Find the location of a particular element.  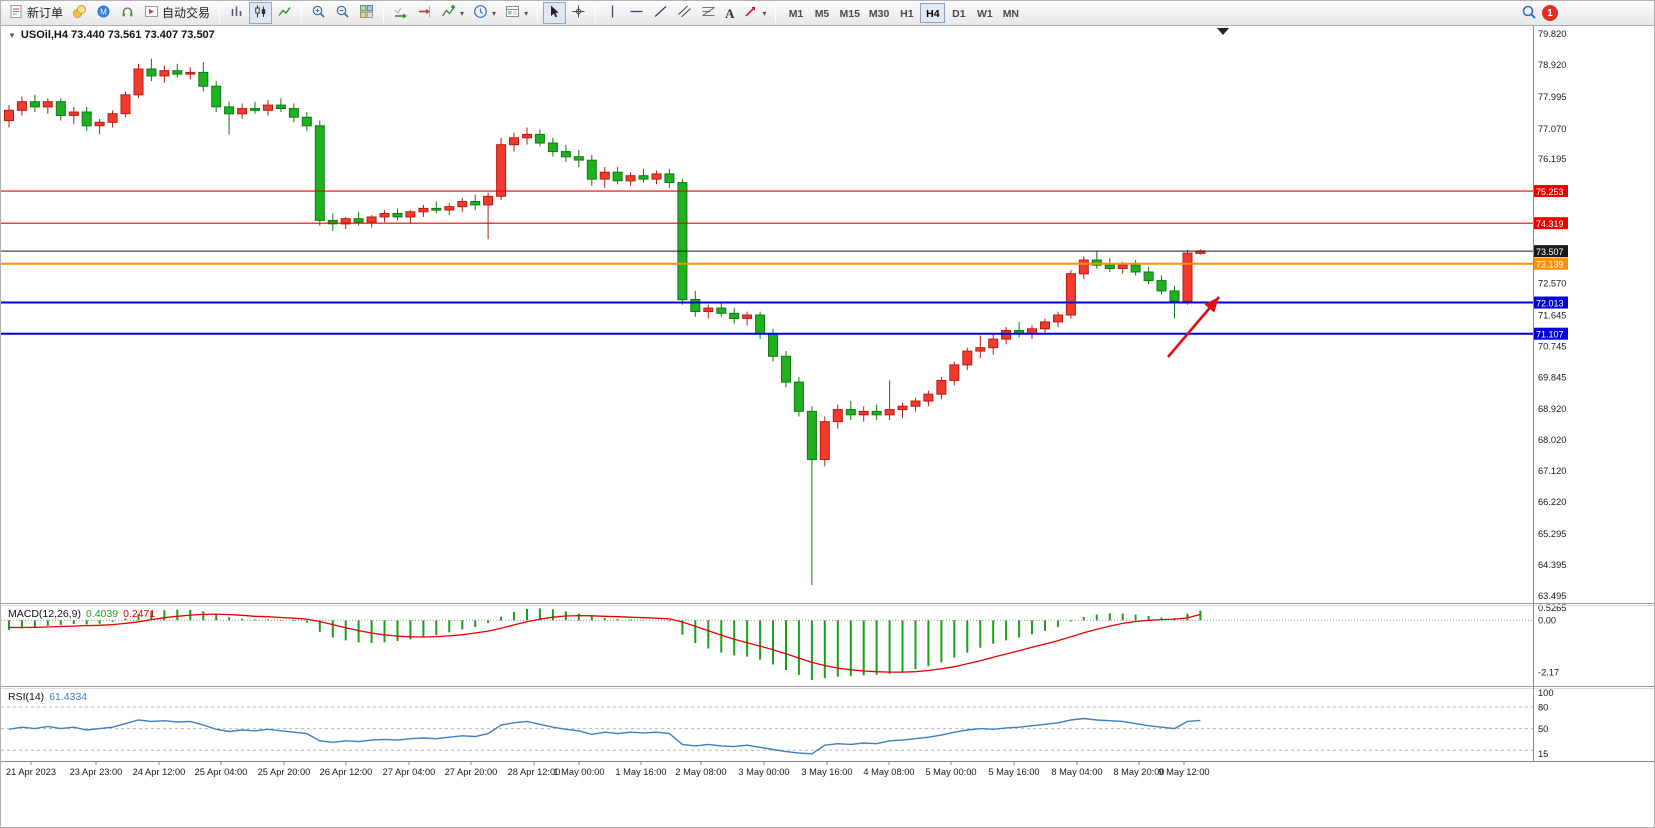

text-button: A is located at coordinates (729, 13).